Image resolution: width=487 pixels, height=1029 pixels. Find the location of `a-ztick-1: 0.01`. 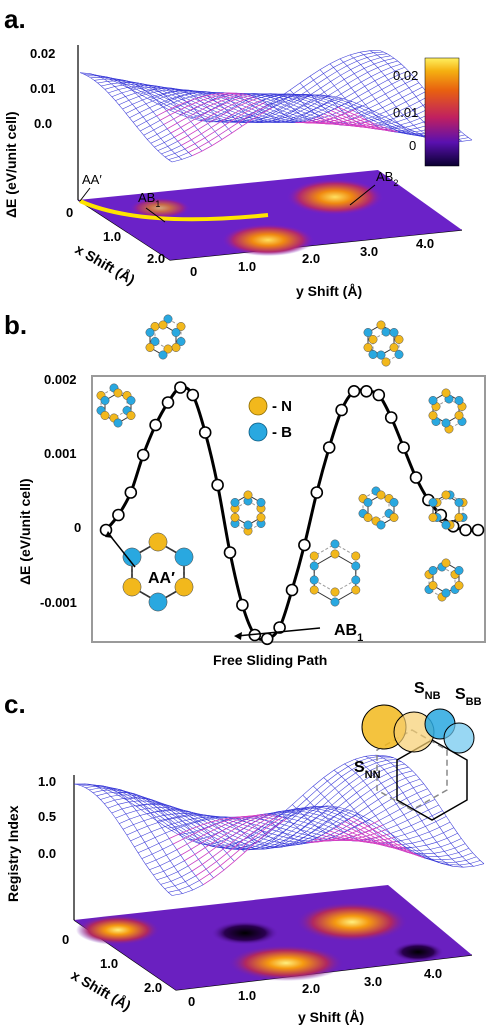

a-ztick-1: 0.01 is located at coordinates (42, 88).